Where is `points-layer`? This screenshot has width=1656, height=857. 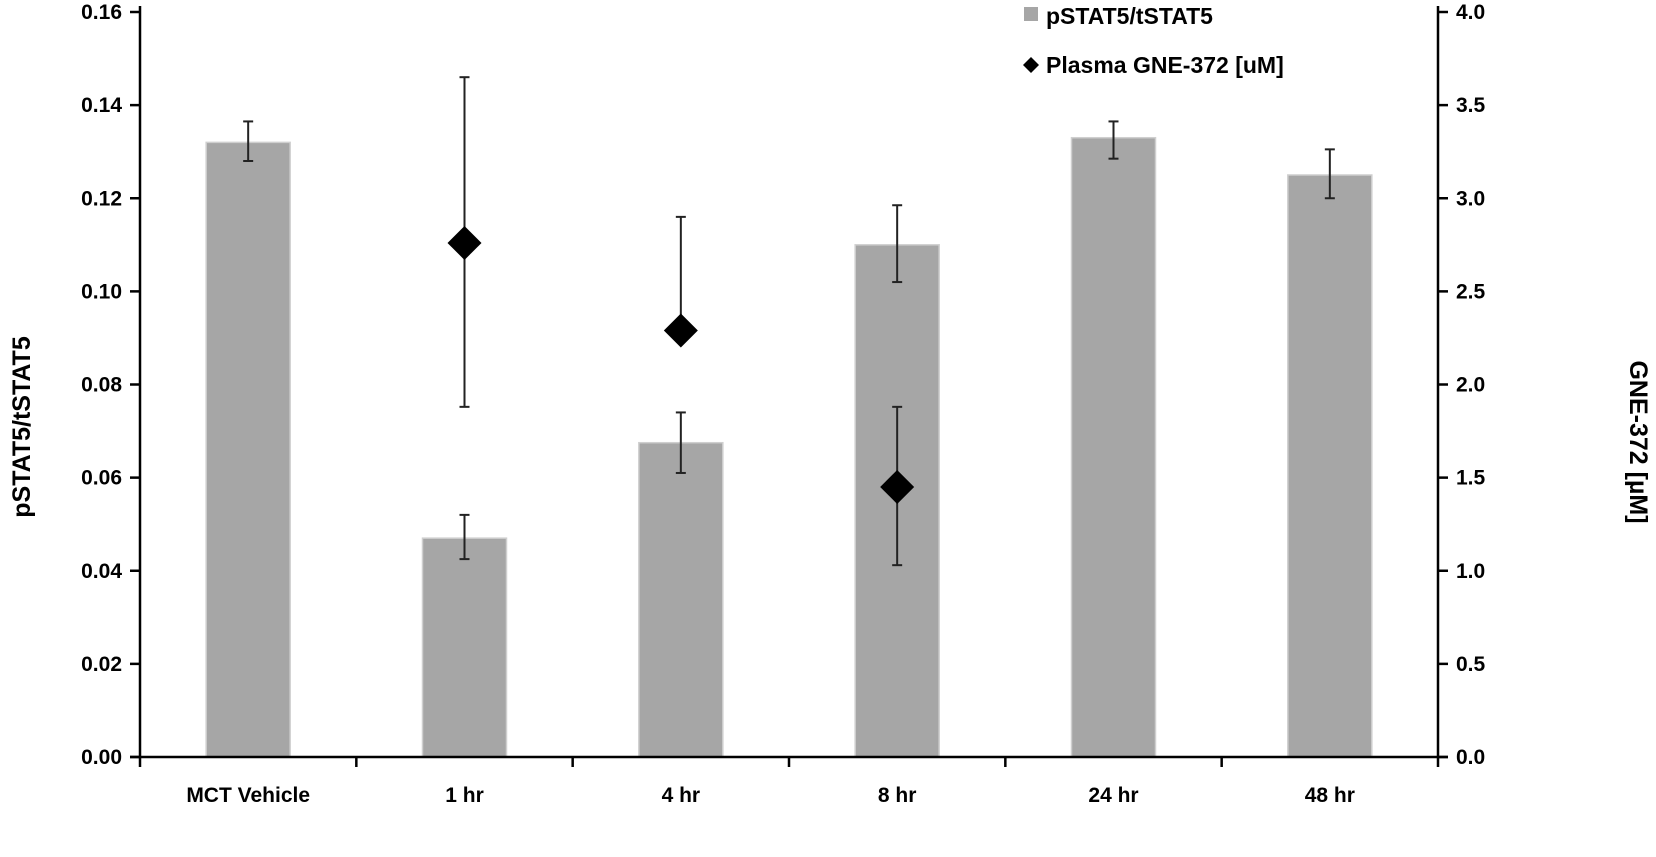 points-layer is located at coordinates (681, 364).